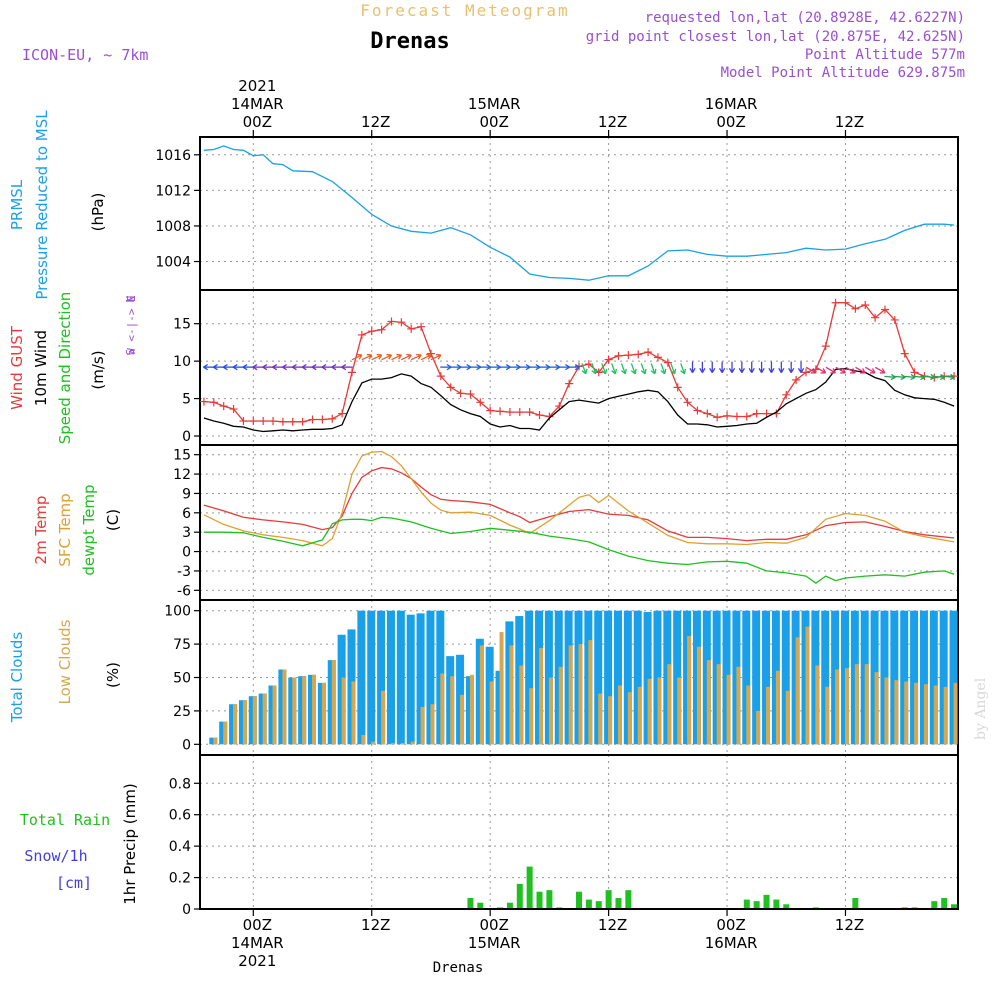 This screenshot has height=1000, width=1000. What do you see at coordinates (805, 18) in the screenshot?
I see `requested-coords: requested lon,lat (20.8928E, 42.6227N)` at bounding box center [805, 18].